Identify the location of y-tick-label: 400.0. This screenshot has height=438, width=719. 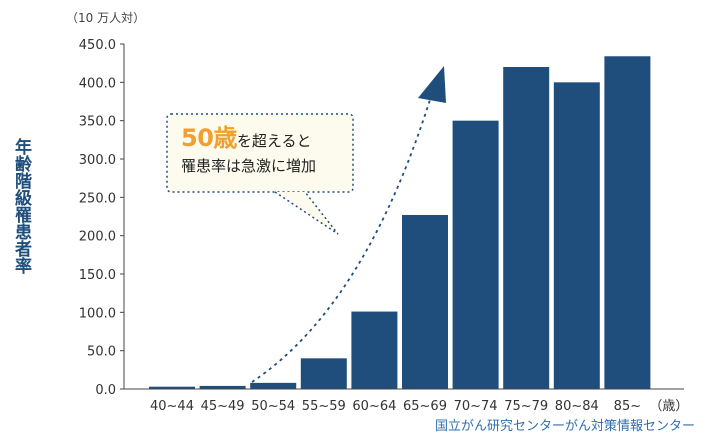
(97, 83).